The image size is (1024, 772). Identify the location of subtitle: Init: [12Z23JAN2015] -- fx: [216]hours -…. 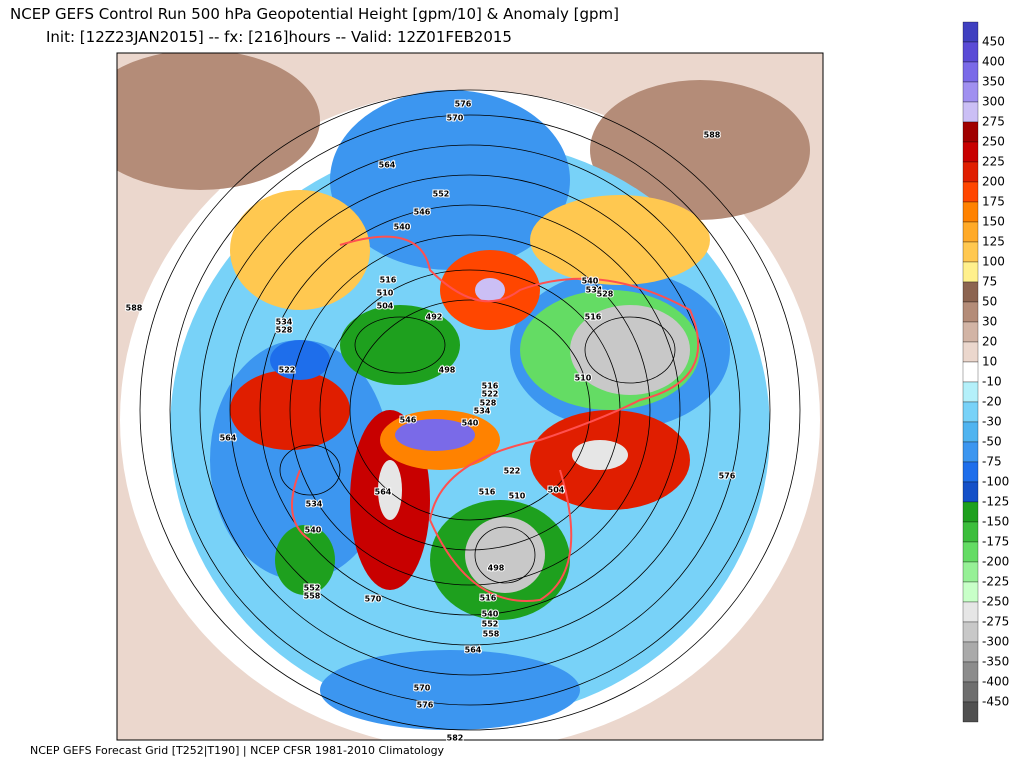
(279, 37).